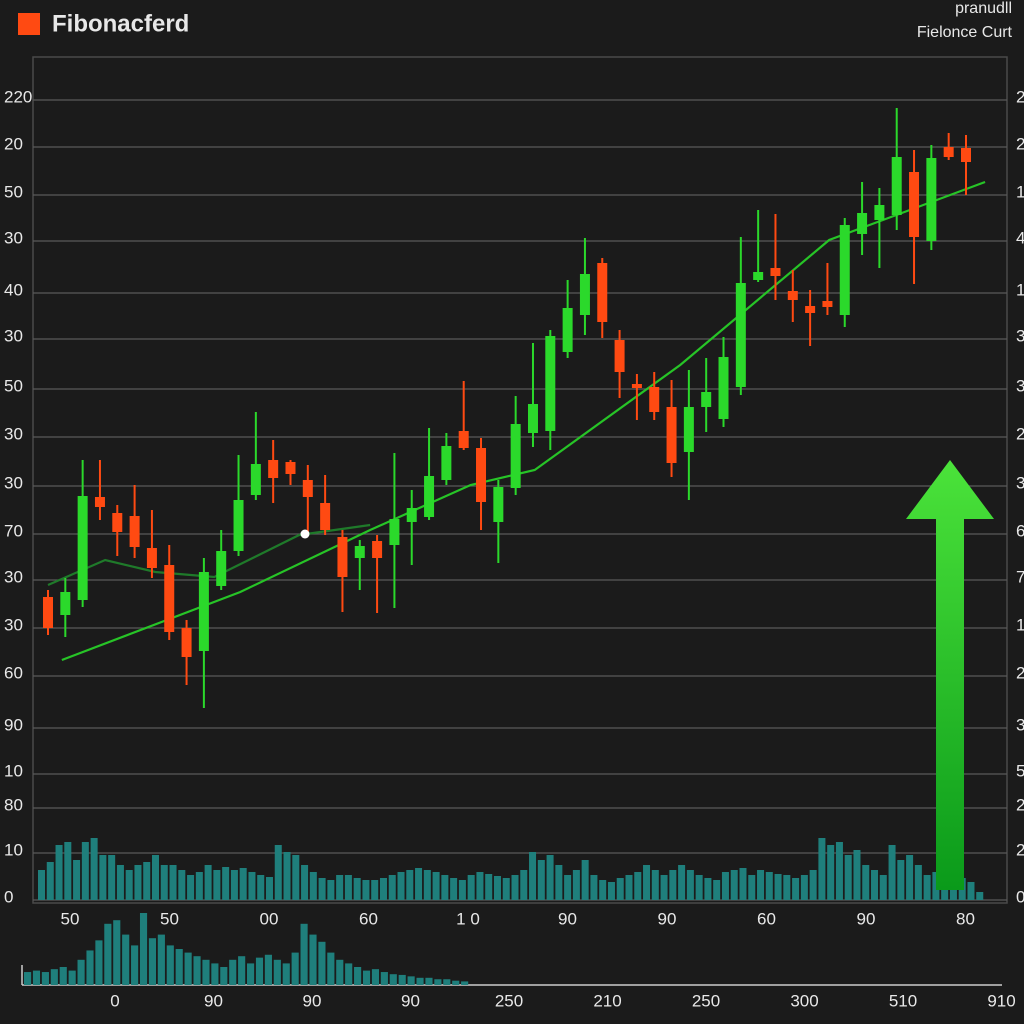 The width and height of the screenshot is (1024, 1024). What do you see at coordinates (1020, 896) in the screenshot?
I see `y2-tick-label: 0` at bounding box center [1020, 896].